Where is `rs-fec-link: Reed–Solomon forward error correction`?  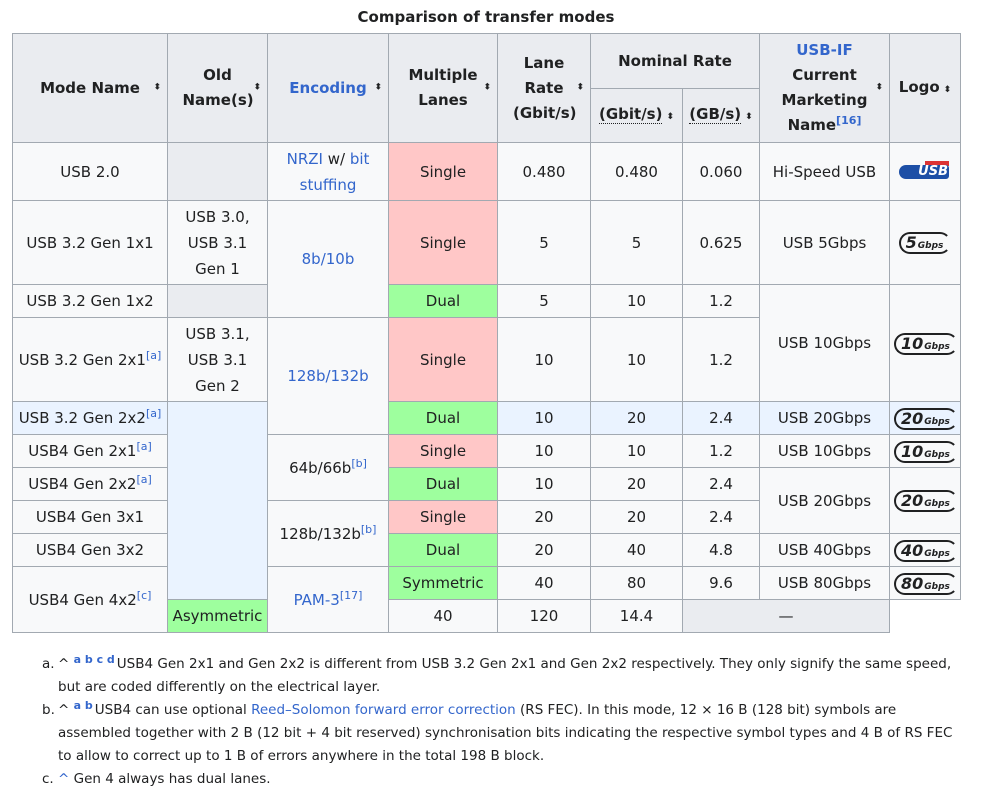
rs-fec-link: Reed–Solomon forward error correction is located at coordinates (383, 710).